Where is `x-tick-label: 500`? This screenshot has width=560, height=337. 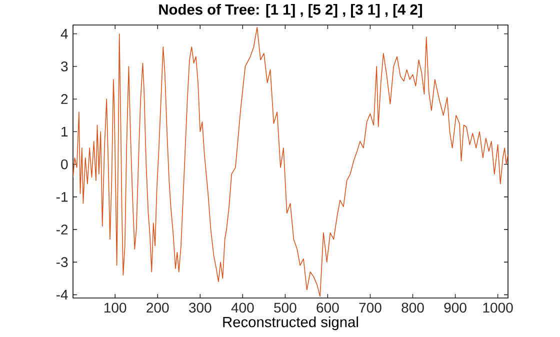
x-tick-label: 500 is located at coordinates (285, 307).